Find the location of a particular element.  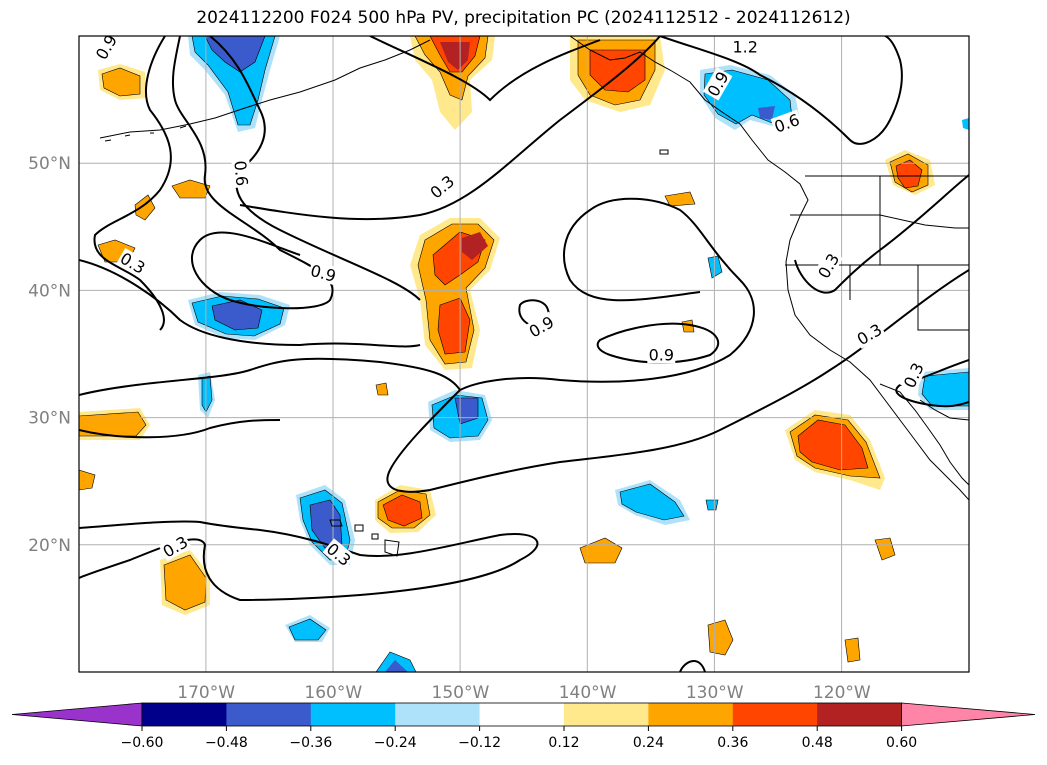

lon-label-2: 150°W is located at coordinates (461, 693).